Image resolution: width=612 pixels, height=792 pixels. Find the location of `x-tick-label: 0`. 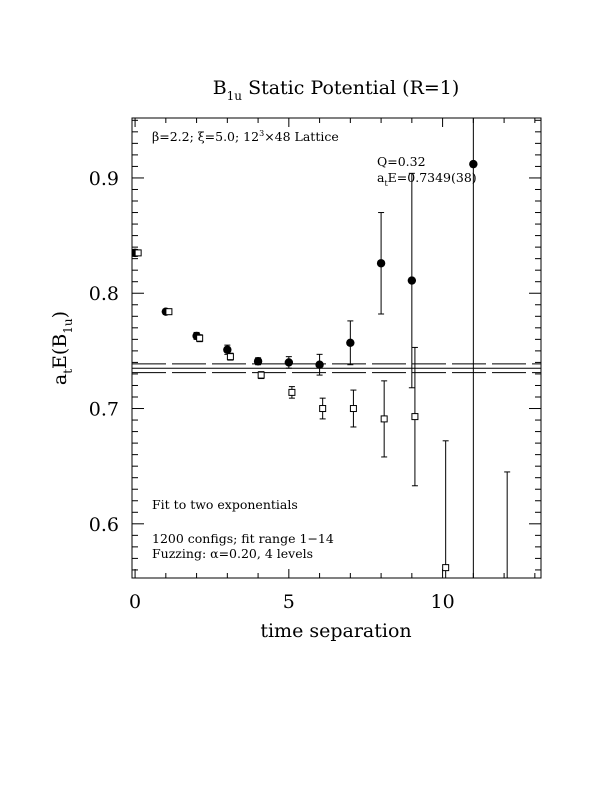

x-tick-label: 0 is located at coordinates (135, 602).